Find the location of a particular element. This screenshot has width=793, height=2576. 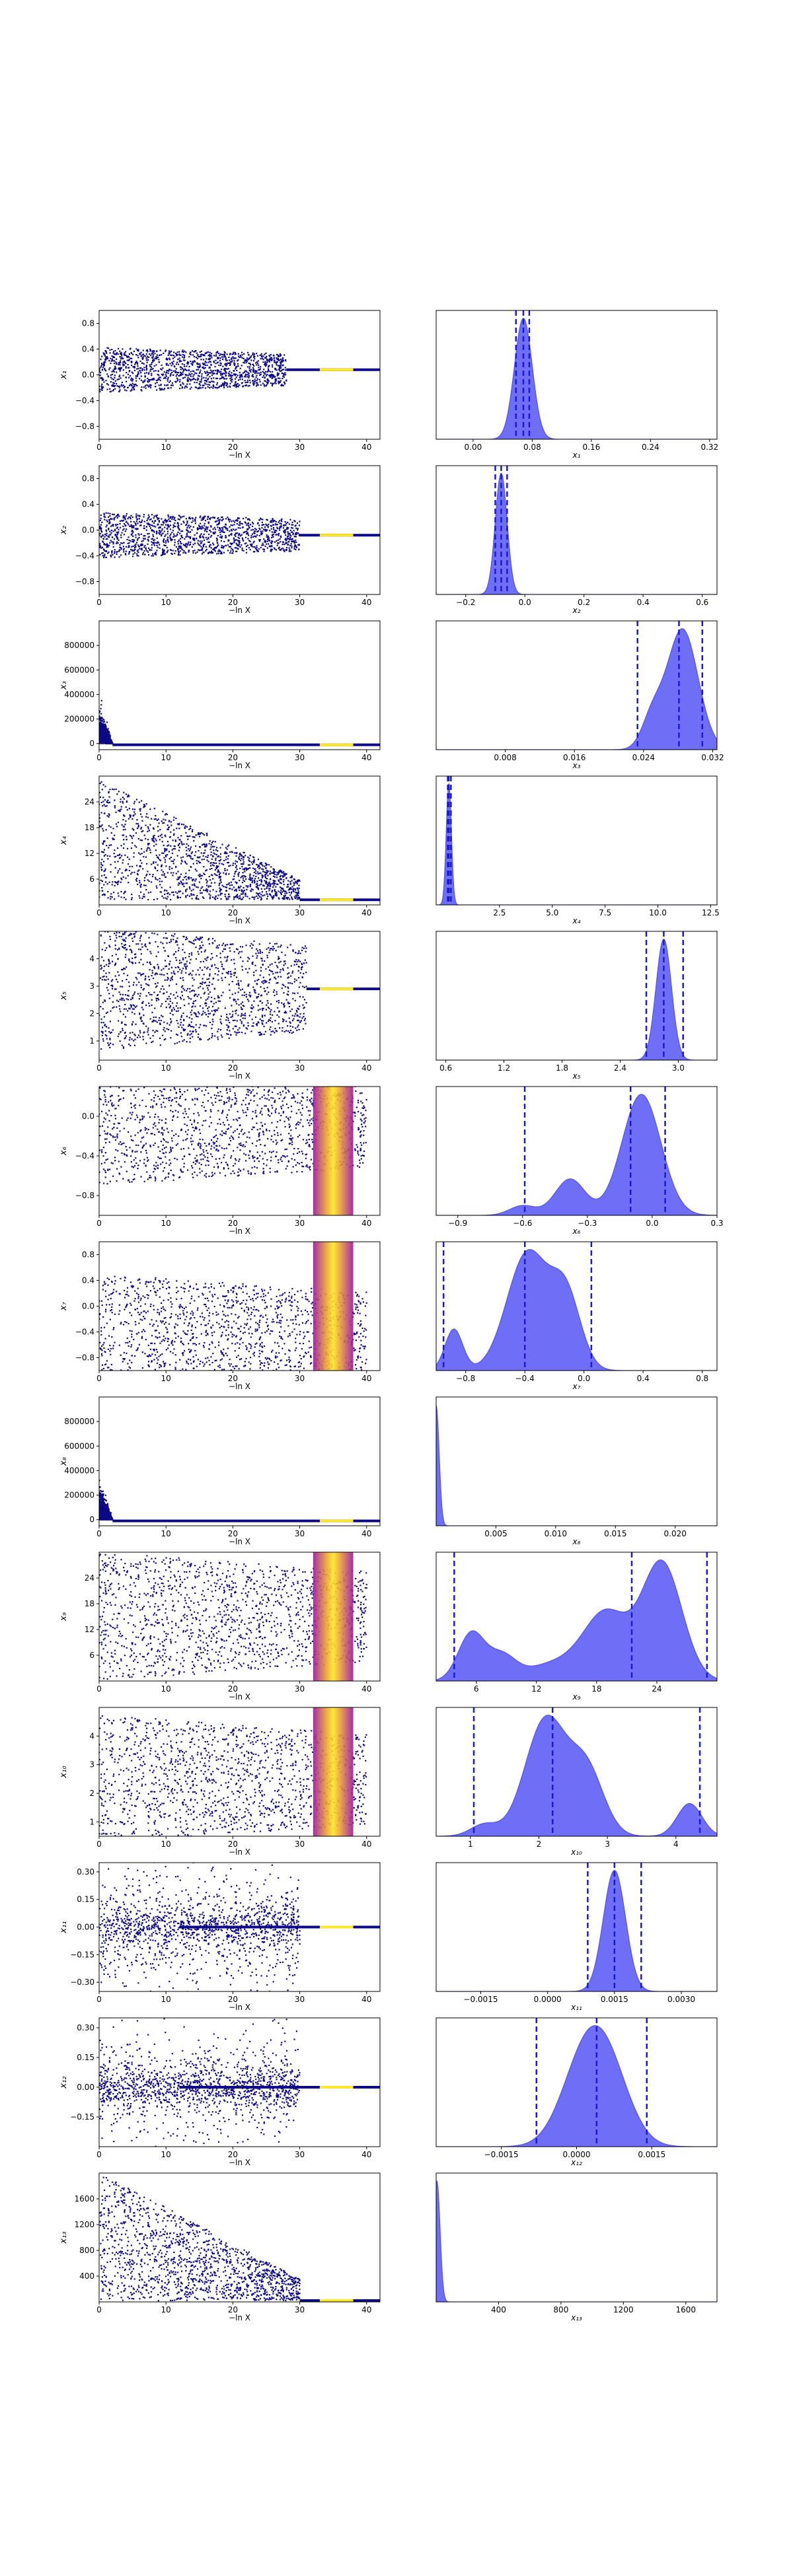

x-tick-label: −0.2 is located at coordinates (466, 602).